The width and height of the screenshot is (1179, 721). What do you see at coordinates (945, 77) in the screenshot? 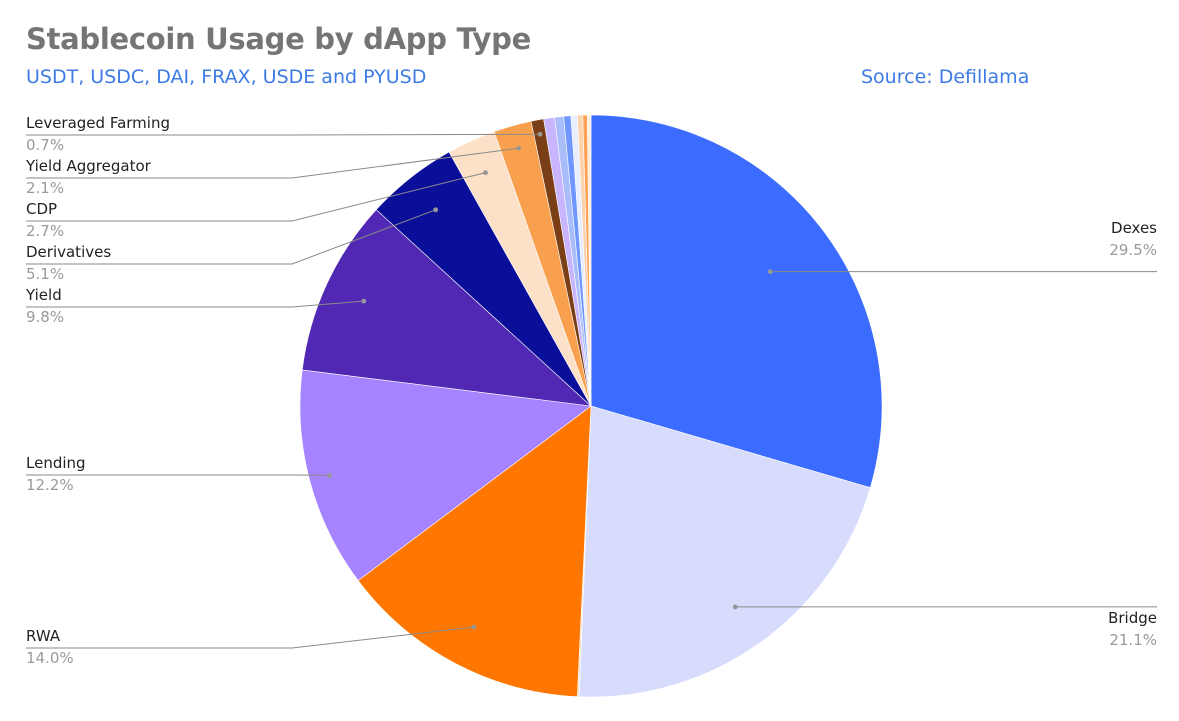
I see `chart-source: Source: Defillama` at bounding box center [945, 77].